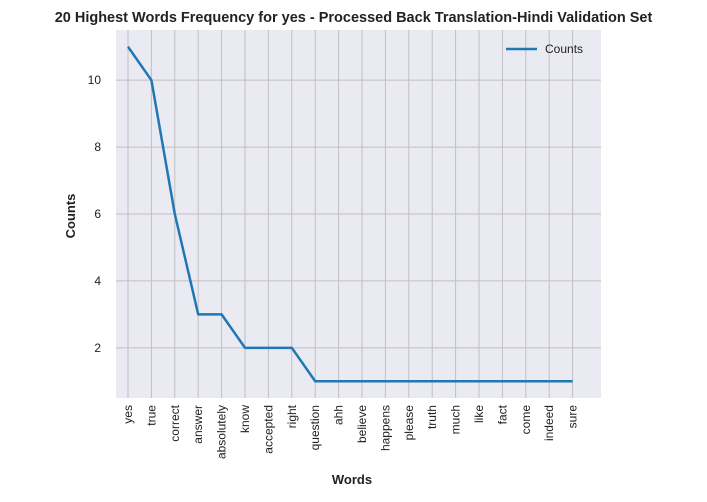  Describe the element at coordinates (292, 416) in the screenshot. I see `x-tick-label: right` at that location.